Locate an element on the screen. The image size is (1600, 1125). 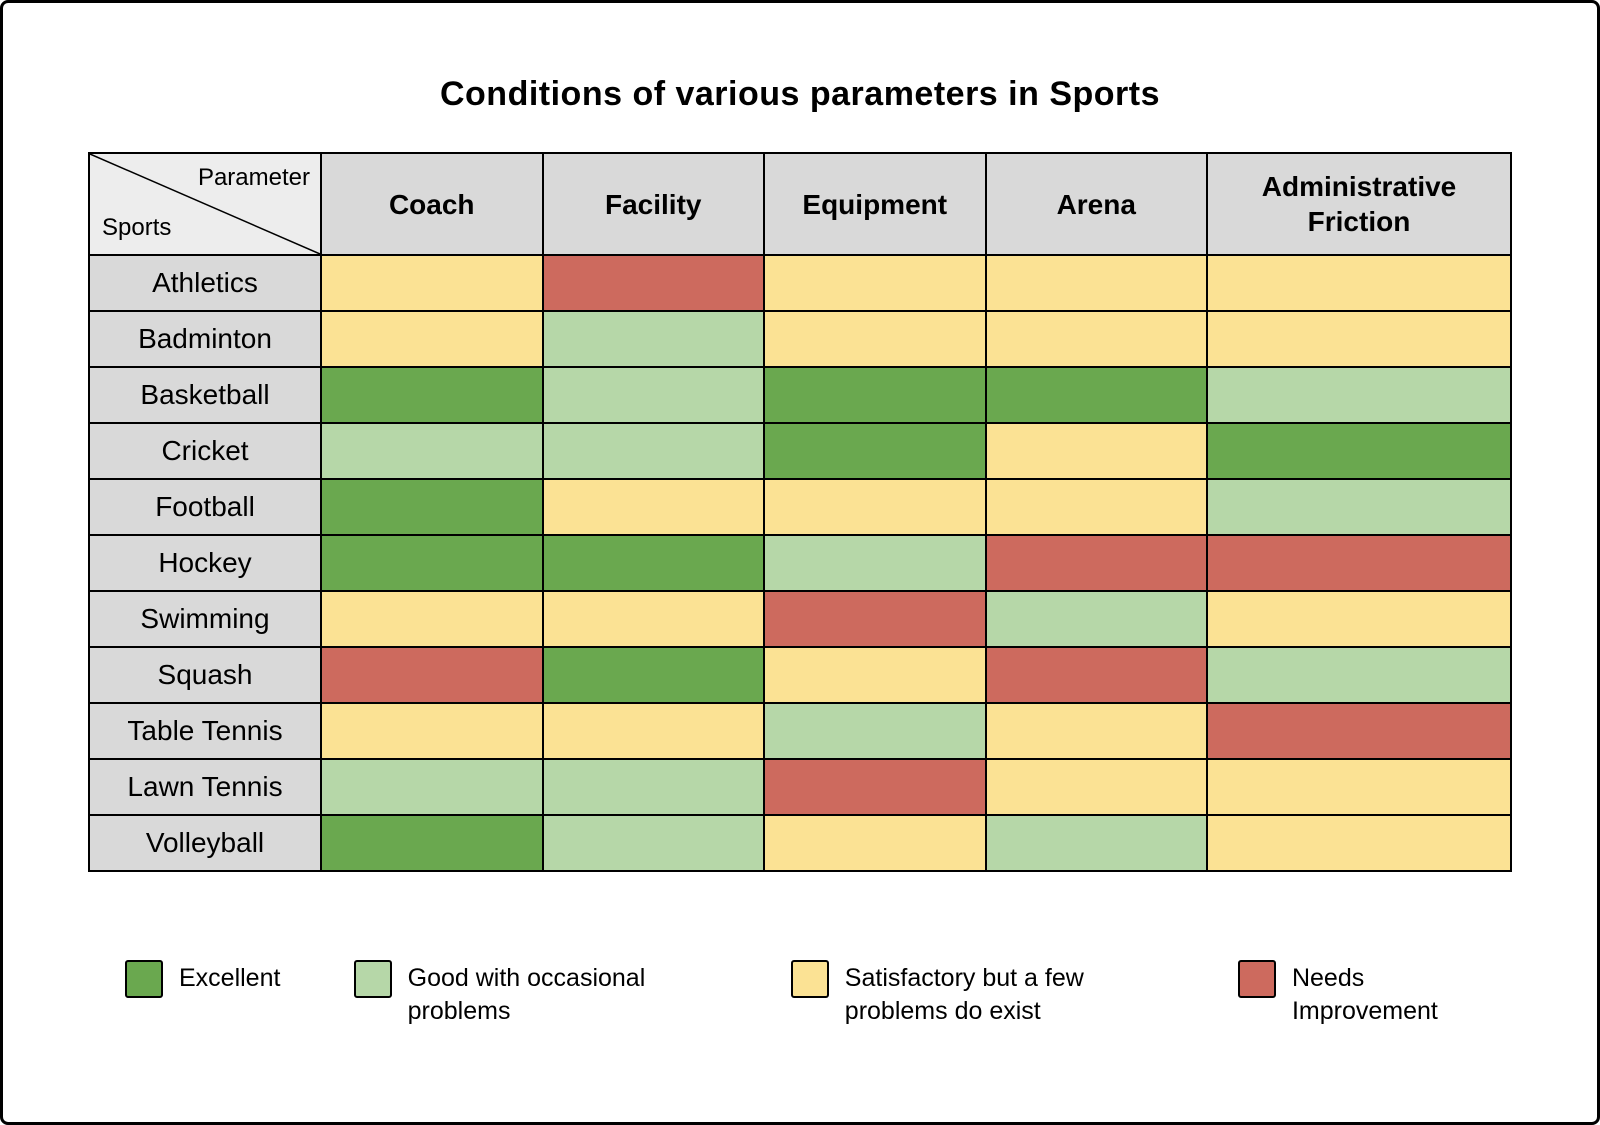
legend-item-good: Good with occasional problems is located at coordinates (535, 994).